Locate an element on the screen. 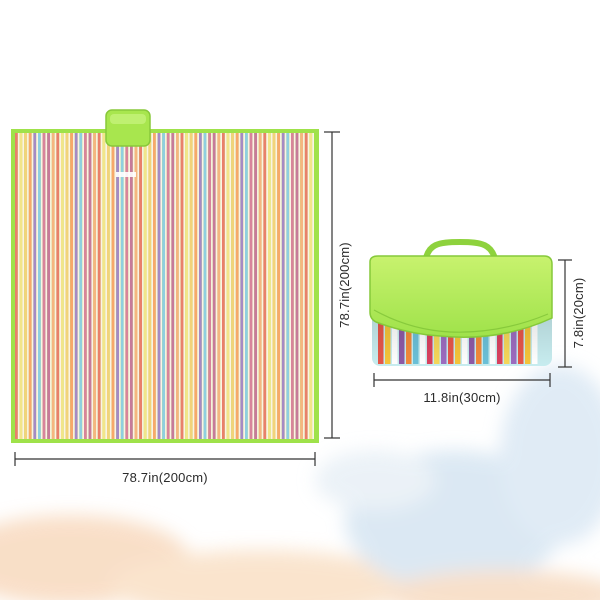  bag-handle is located at coordinates (460, 251).